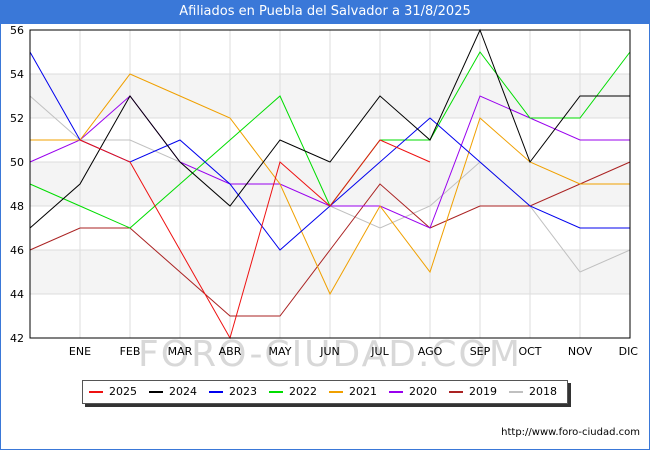  I want to click on legend-item-2025: 2025, so click(113, 392).